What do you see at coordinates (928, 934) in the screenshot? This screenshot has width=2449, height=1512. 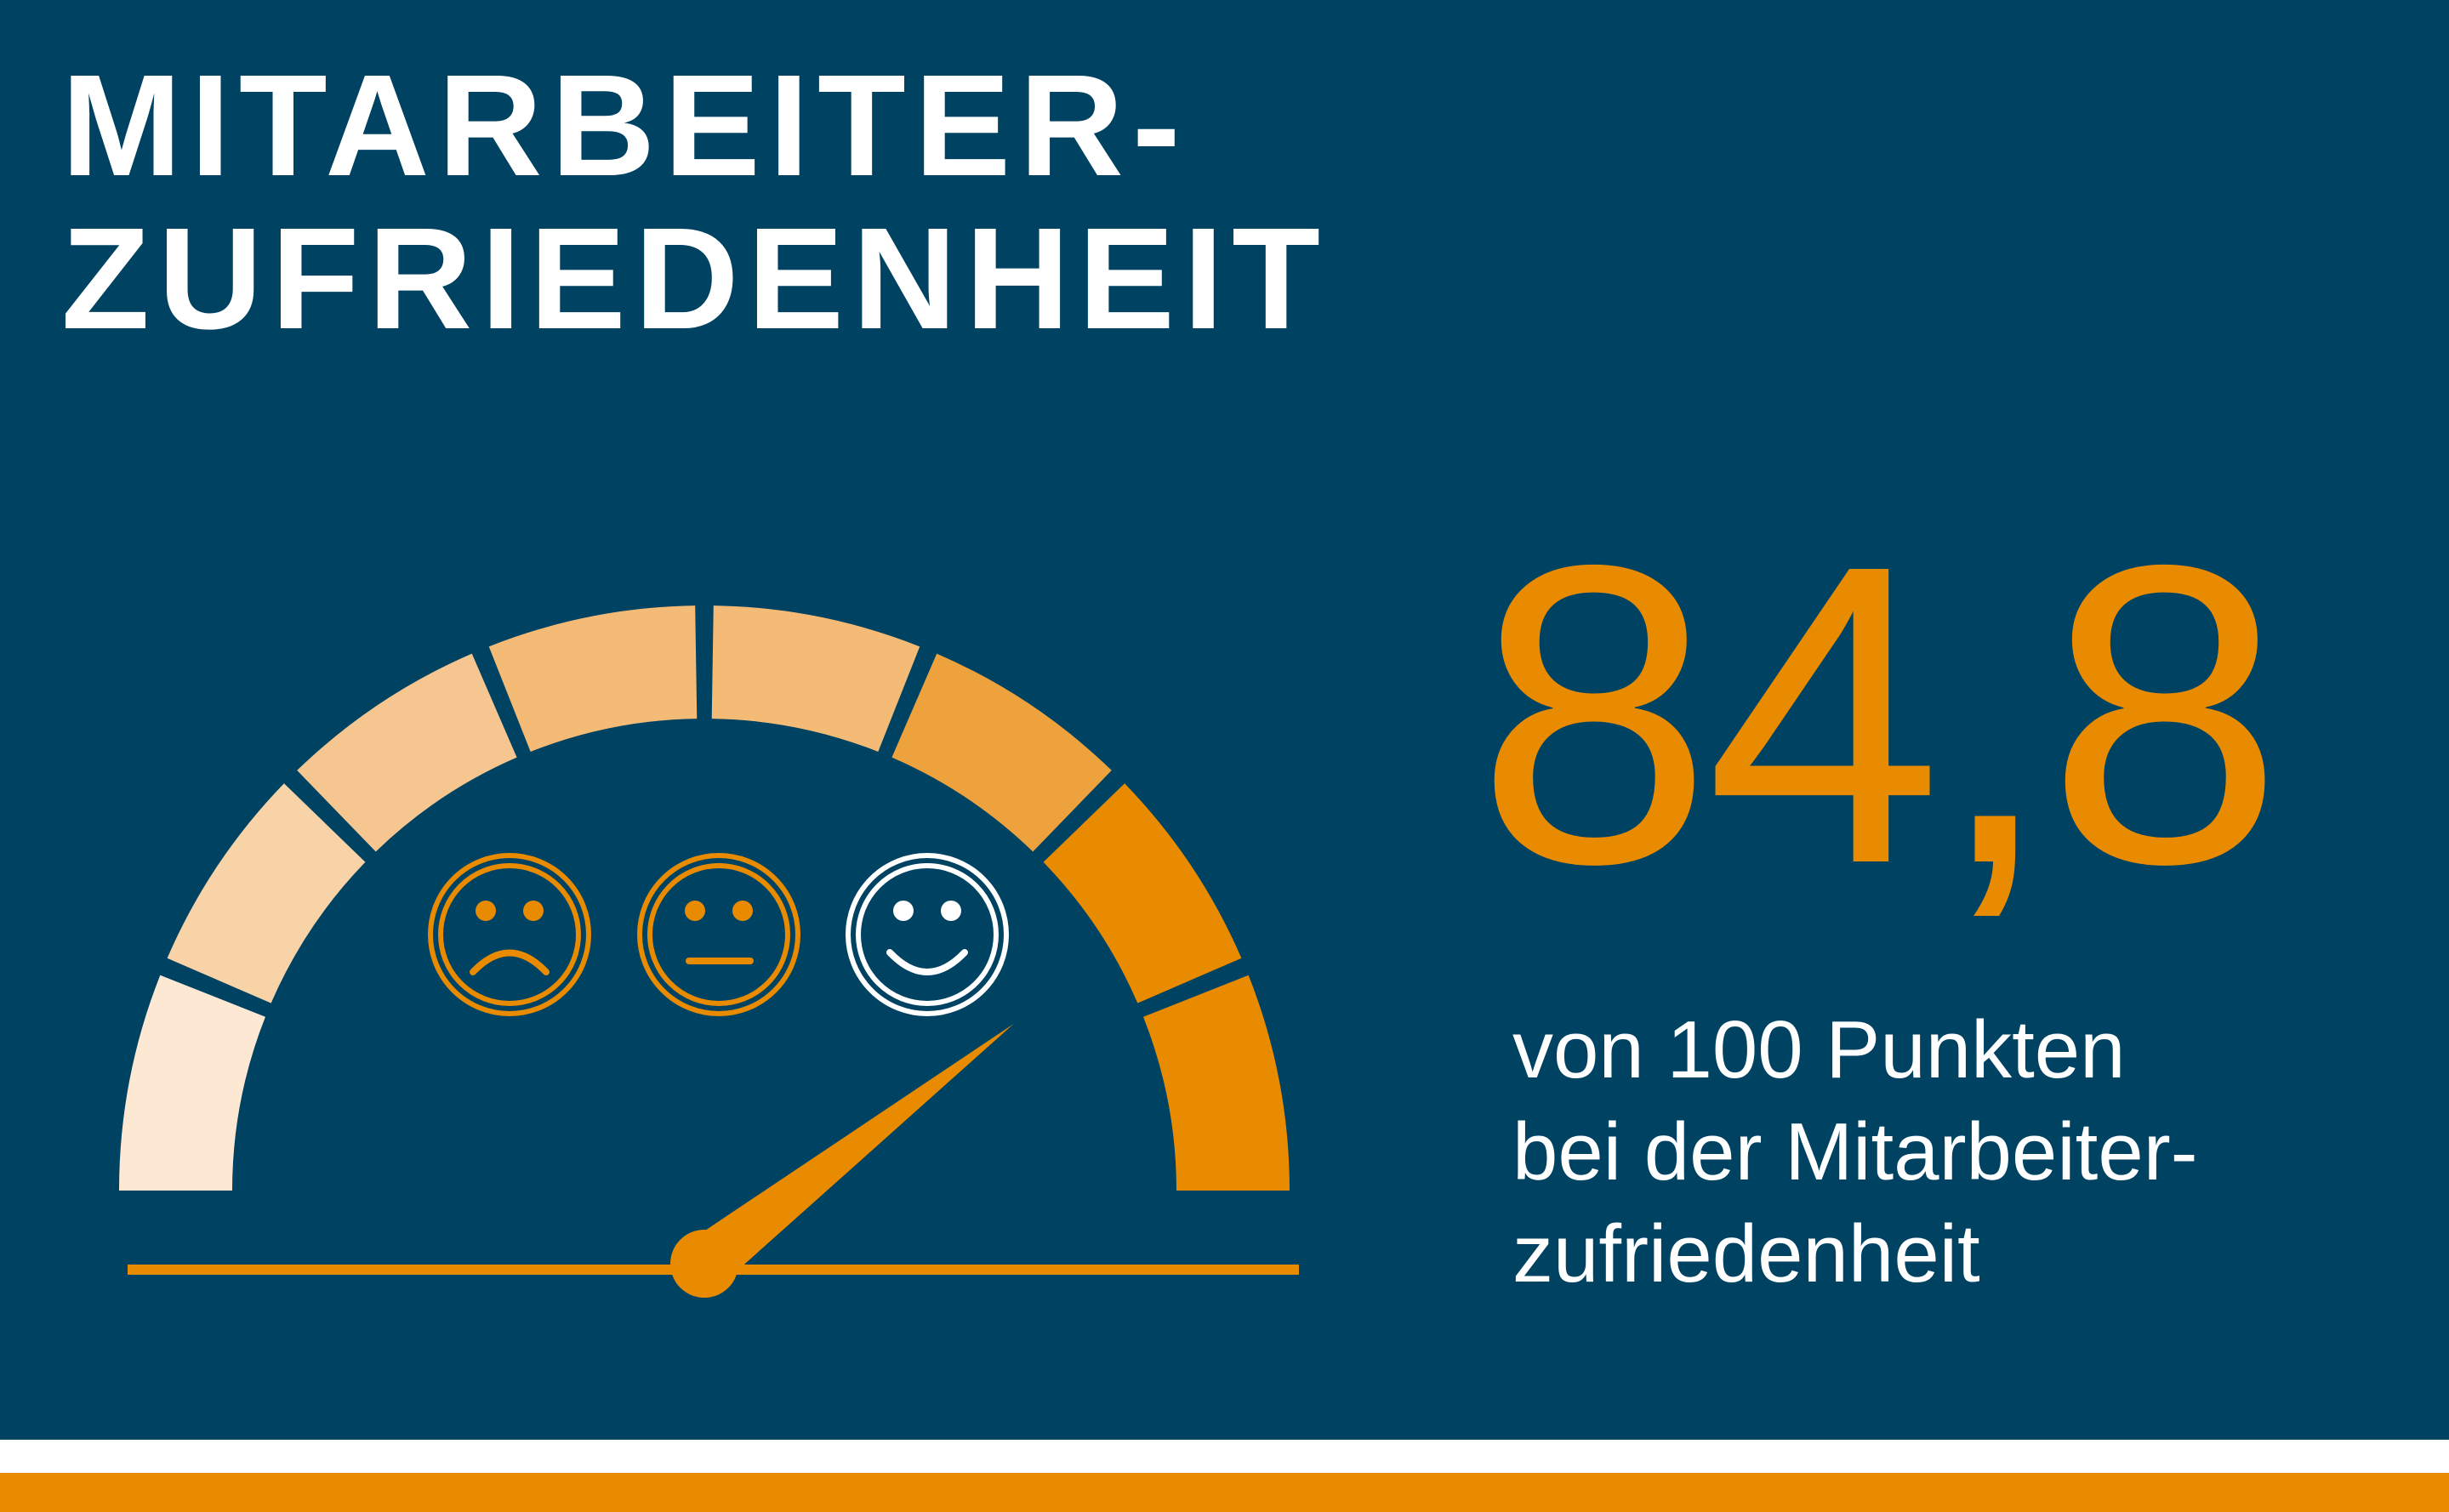 I see `happy-face-icon` at bounding box center [928, 934].